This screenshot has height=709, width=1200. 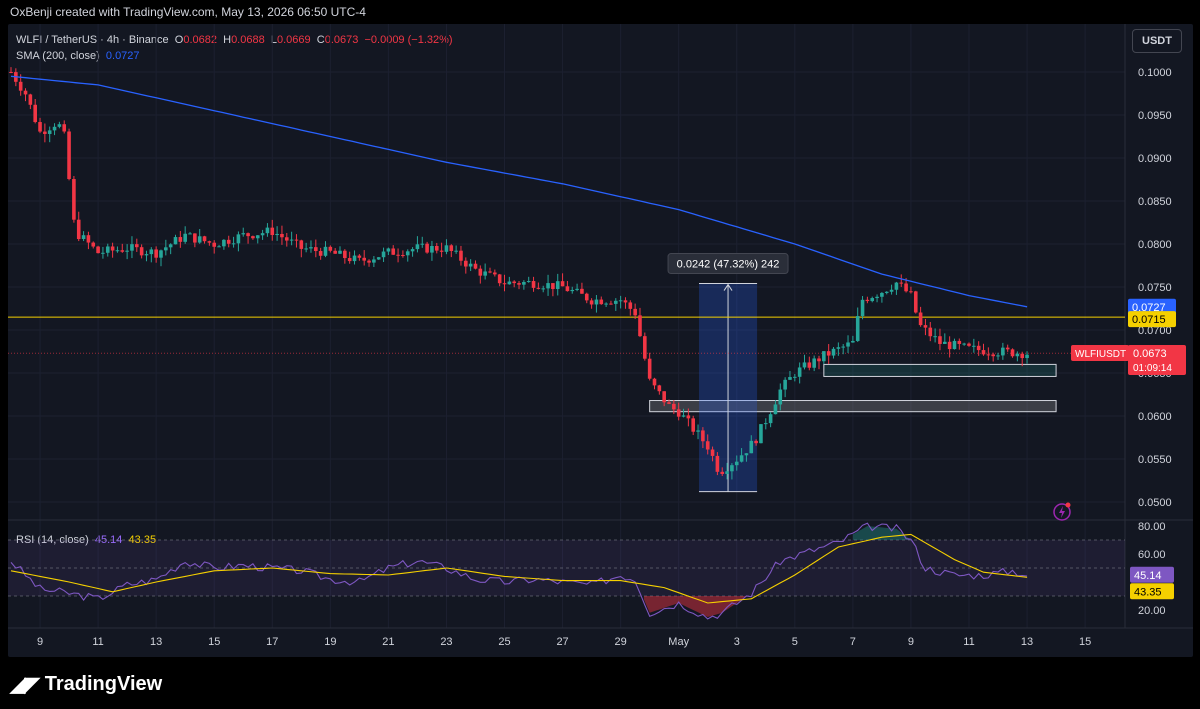 I want to click on tv-logo-icon: ◢◤, so click(x=25, y=685).